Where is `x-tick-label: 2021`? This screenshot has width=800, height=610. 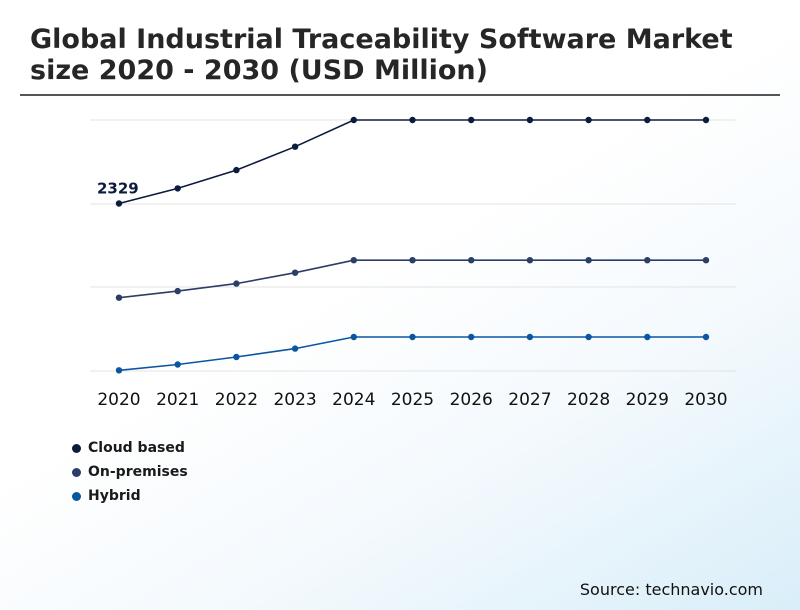
x-tick-label: 2021 is located at coordinates (177, 400).